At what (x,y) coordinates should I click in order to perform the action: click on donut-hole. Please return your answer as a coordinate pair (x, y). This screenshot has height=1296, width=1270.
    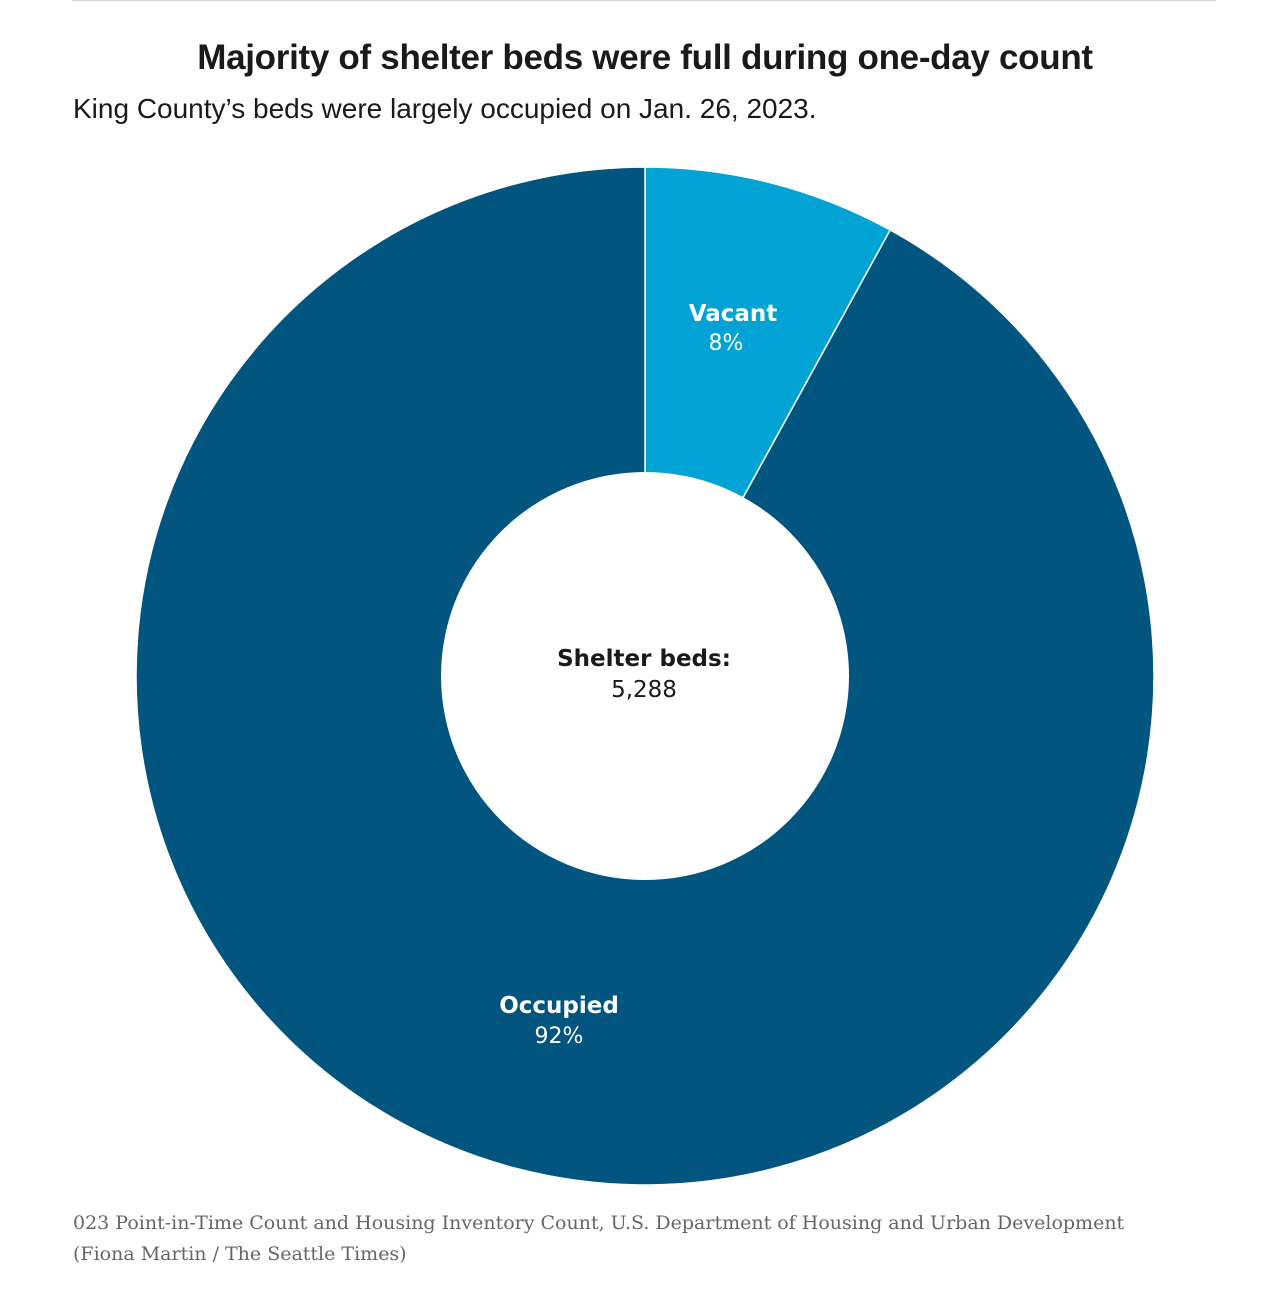
    Looking at the image, I should click on (645, 676).